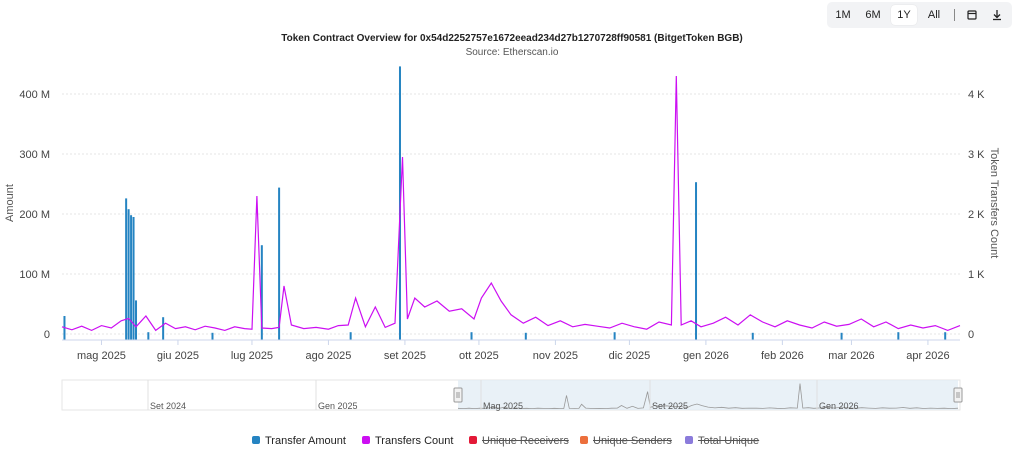 This screenshot has height=456, width=1024. I want to click on x-tick-label: lug 2025, so click(252, 356).